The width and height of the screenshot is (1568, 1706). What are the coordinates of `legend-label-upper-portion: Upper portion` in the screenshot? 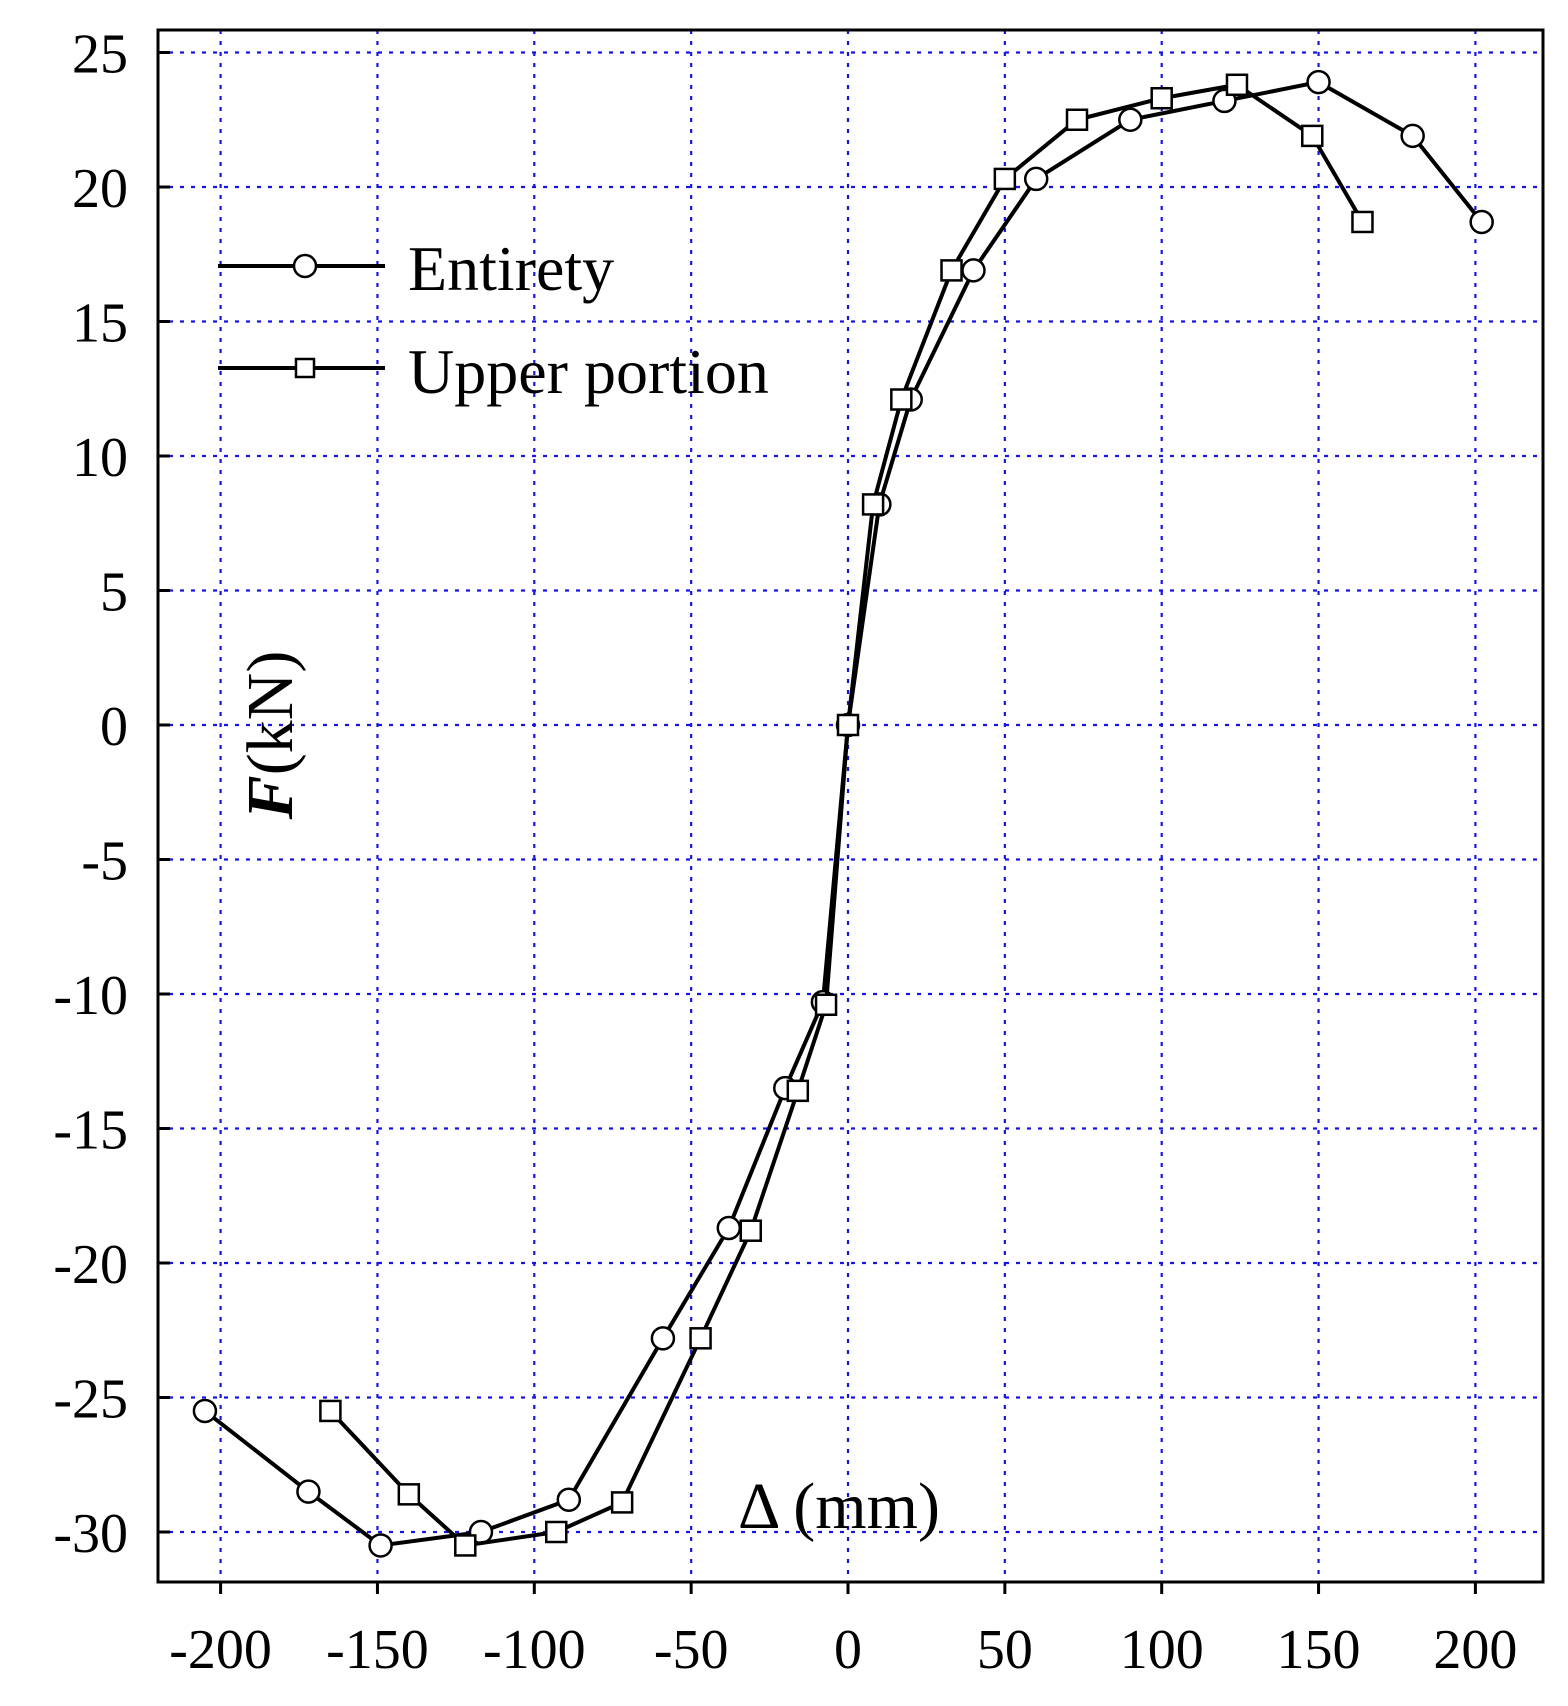 It's located at (588, 371).